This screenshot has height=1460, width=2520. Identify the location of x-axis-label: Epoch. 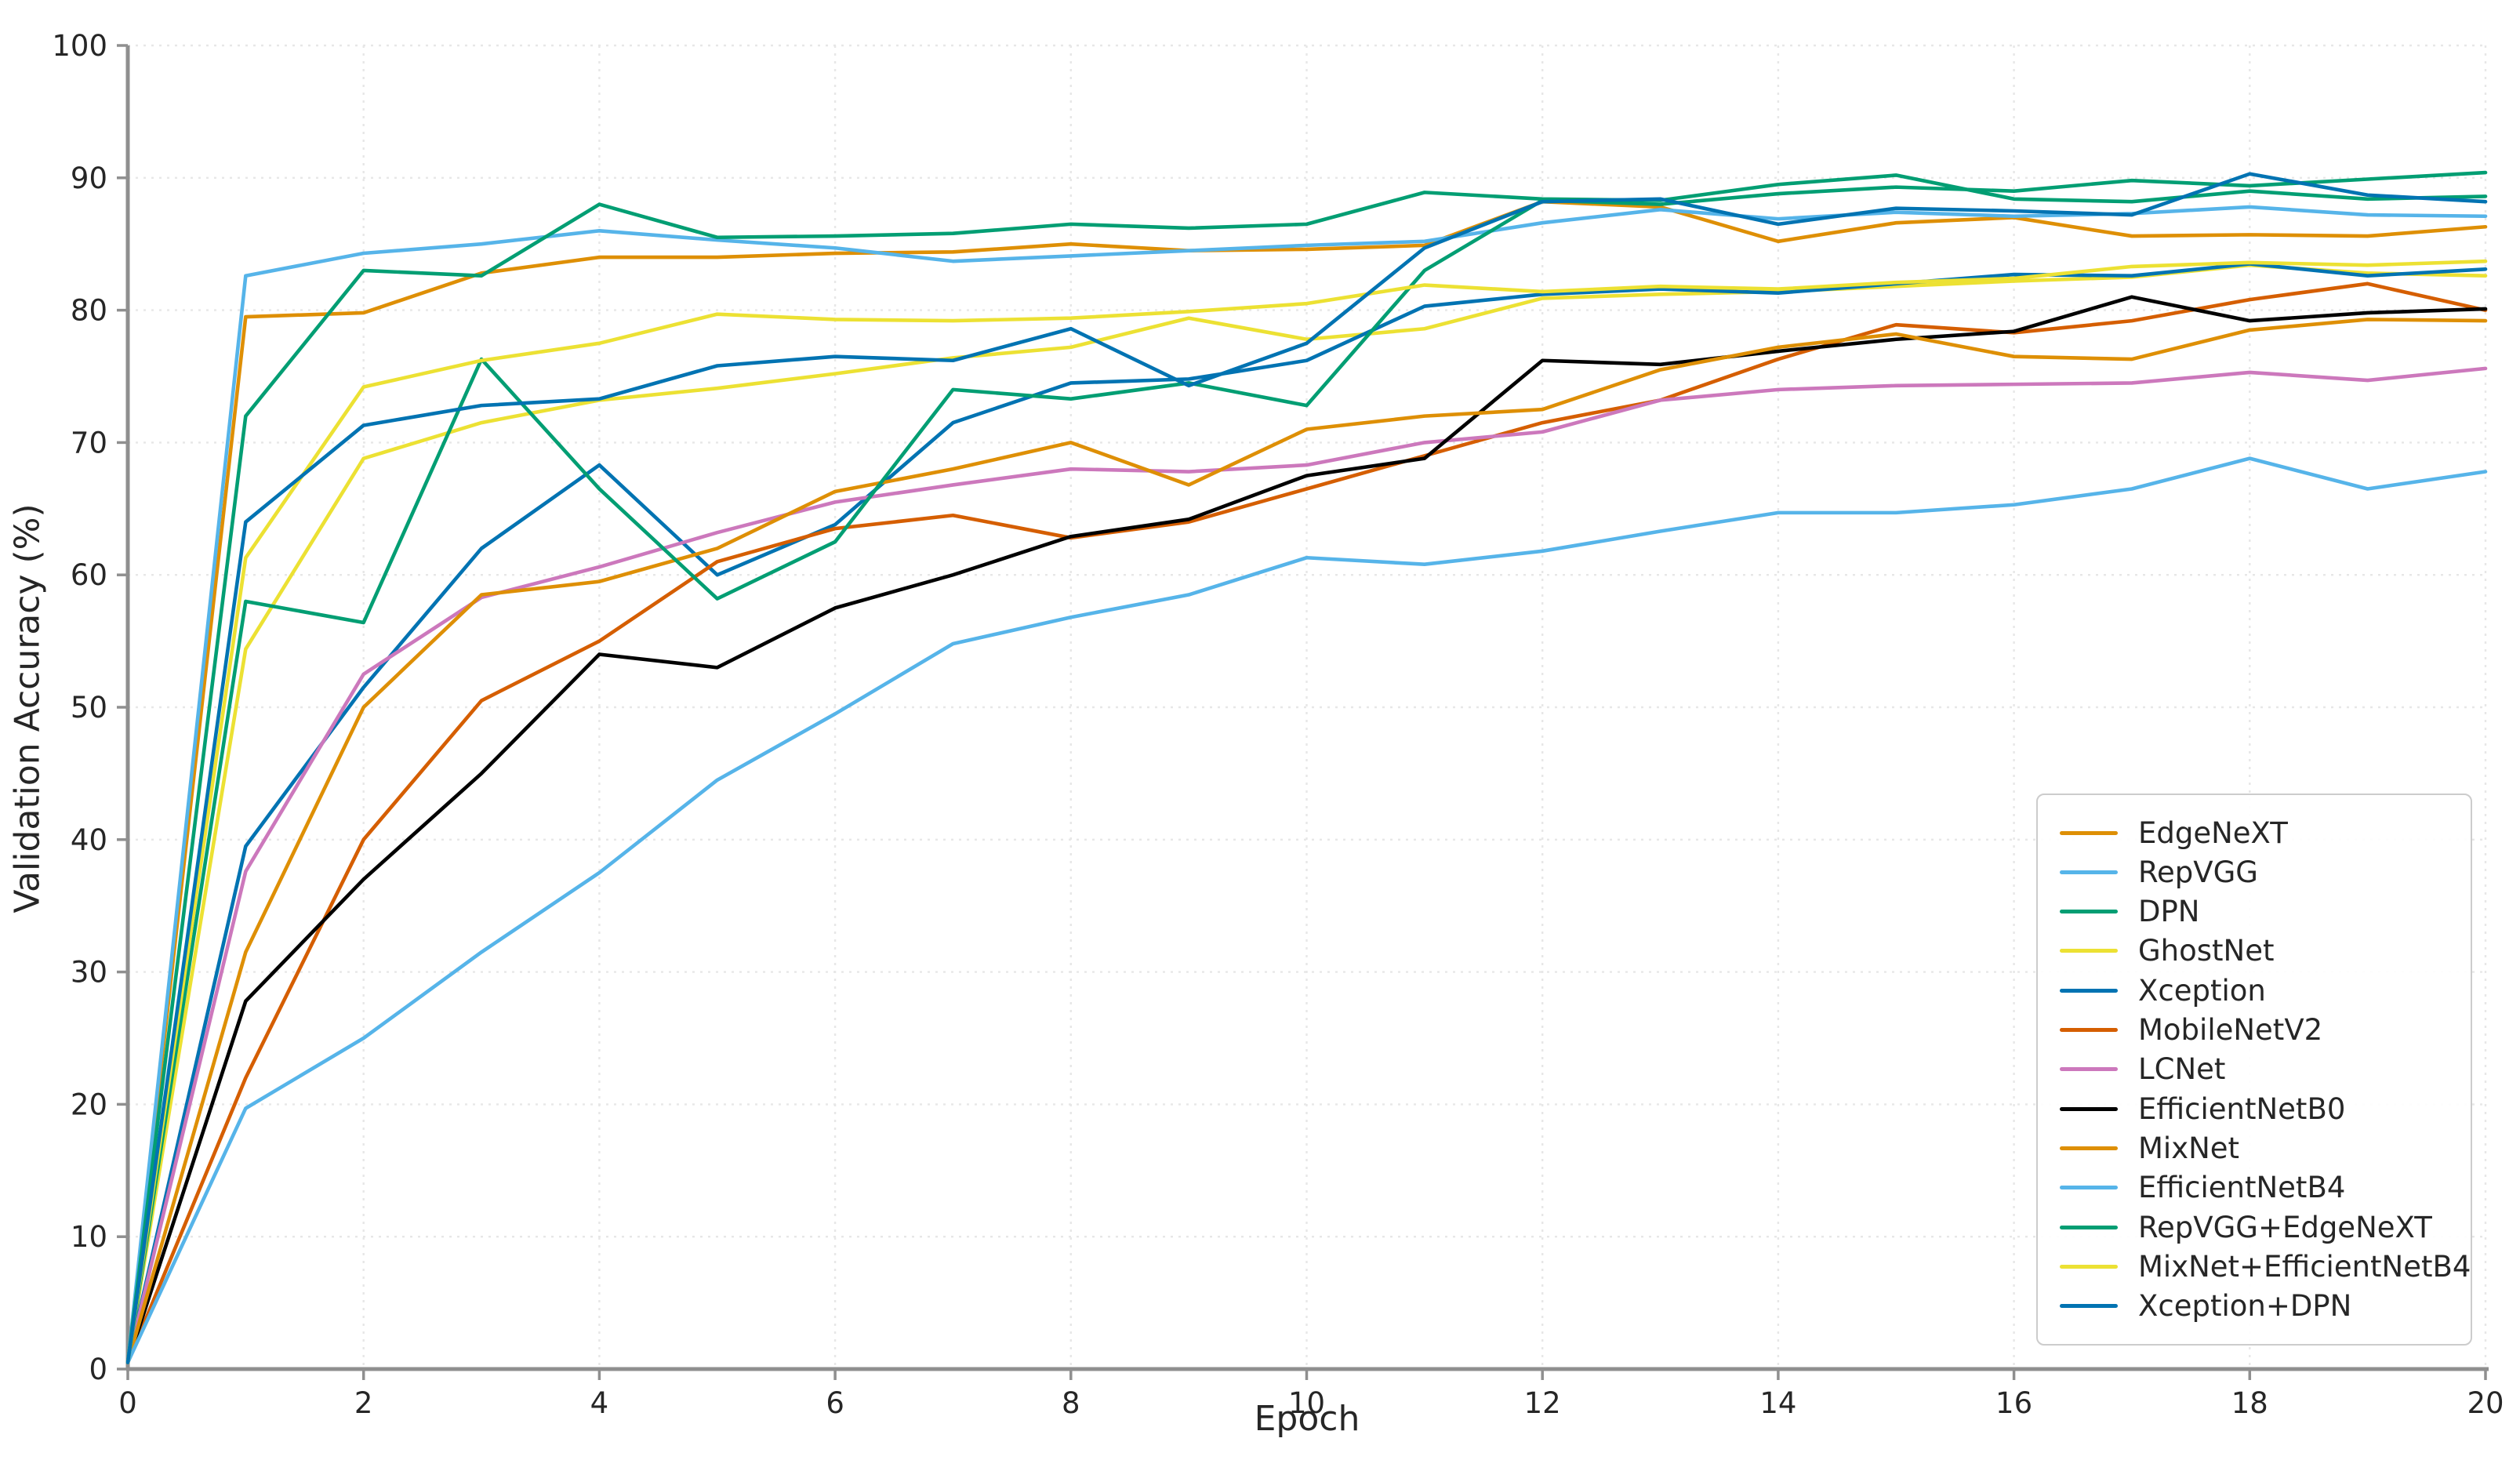
(1307, 1419).